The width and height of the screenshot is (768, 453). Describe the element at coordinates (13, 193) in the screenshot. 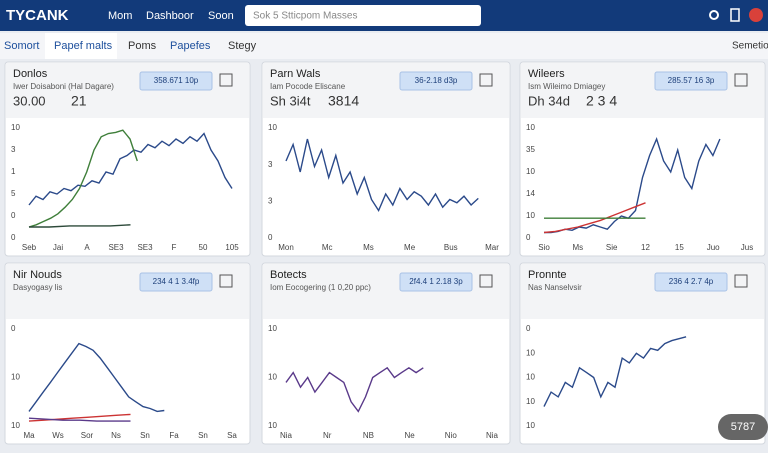

I see `y-tick-label: 5` at that location.